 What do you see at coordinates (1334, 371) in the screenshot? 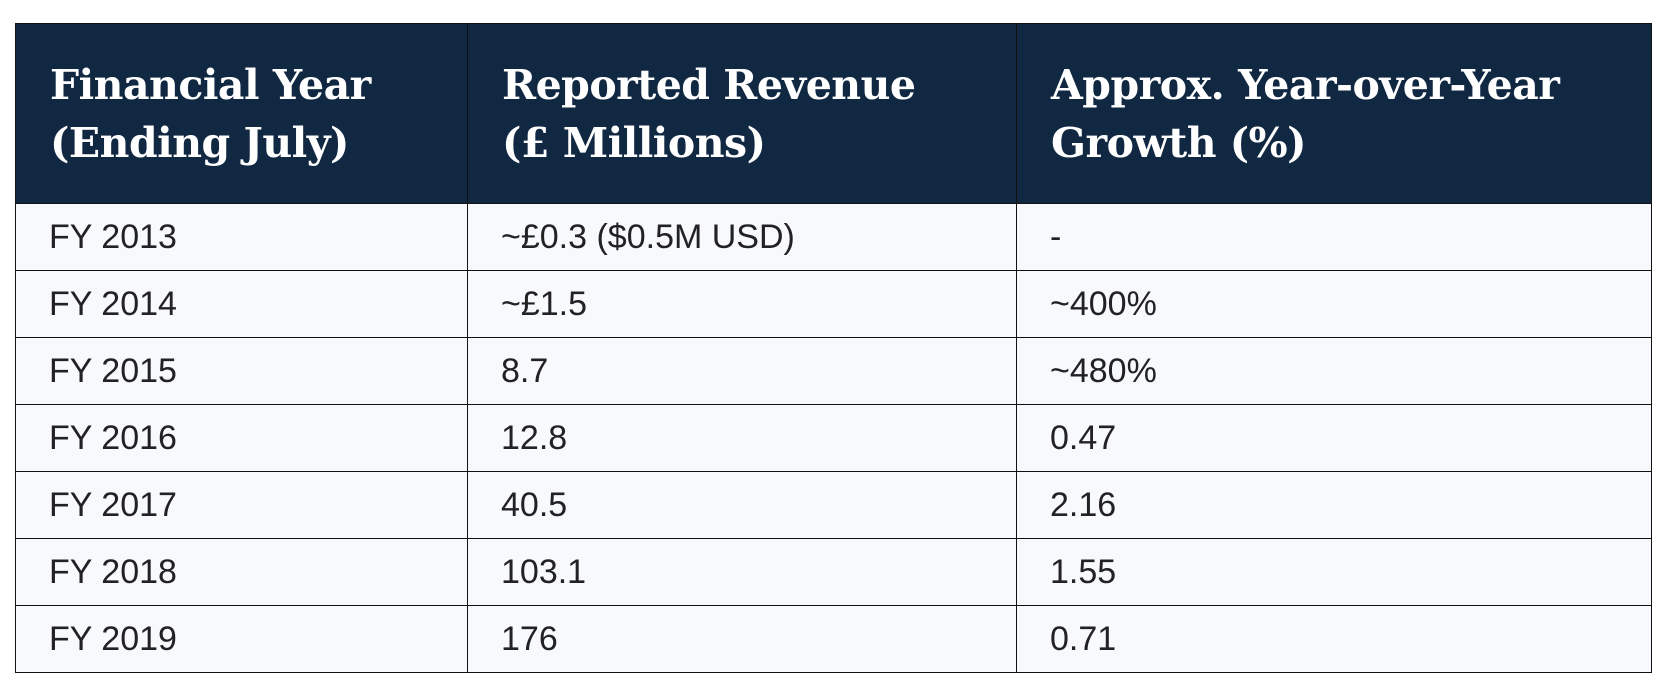
I see `cell-growth: ~480%` at bounding box center [1334, 371].